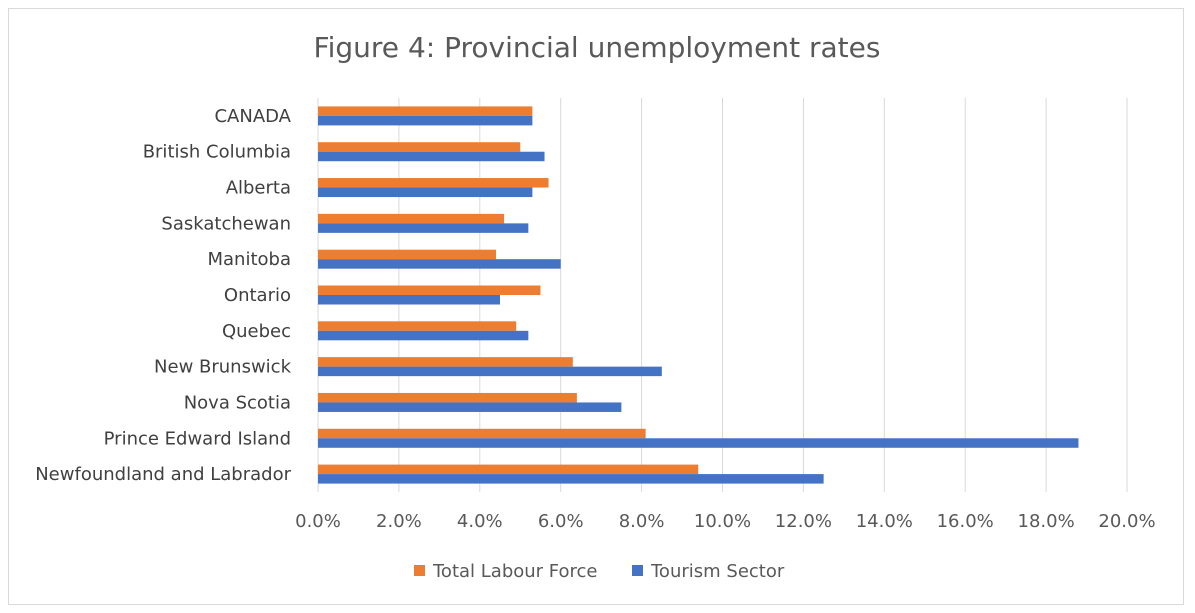 The width and height of the screenshot is (1195, 613). What do you see at coordinates (399, 521) in the screenshot?
I see `x-tick-label: 2.0%` at bounding box center [399, 521].